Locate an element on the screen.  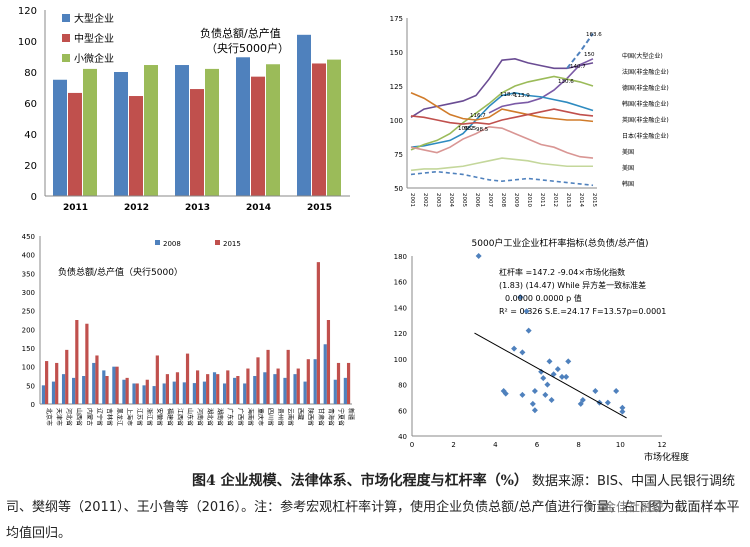
chart-title: 负债总额/总产值（央行5000） is located at coordinates (120, 272).